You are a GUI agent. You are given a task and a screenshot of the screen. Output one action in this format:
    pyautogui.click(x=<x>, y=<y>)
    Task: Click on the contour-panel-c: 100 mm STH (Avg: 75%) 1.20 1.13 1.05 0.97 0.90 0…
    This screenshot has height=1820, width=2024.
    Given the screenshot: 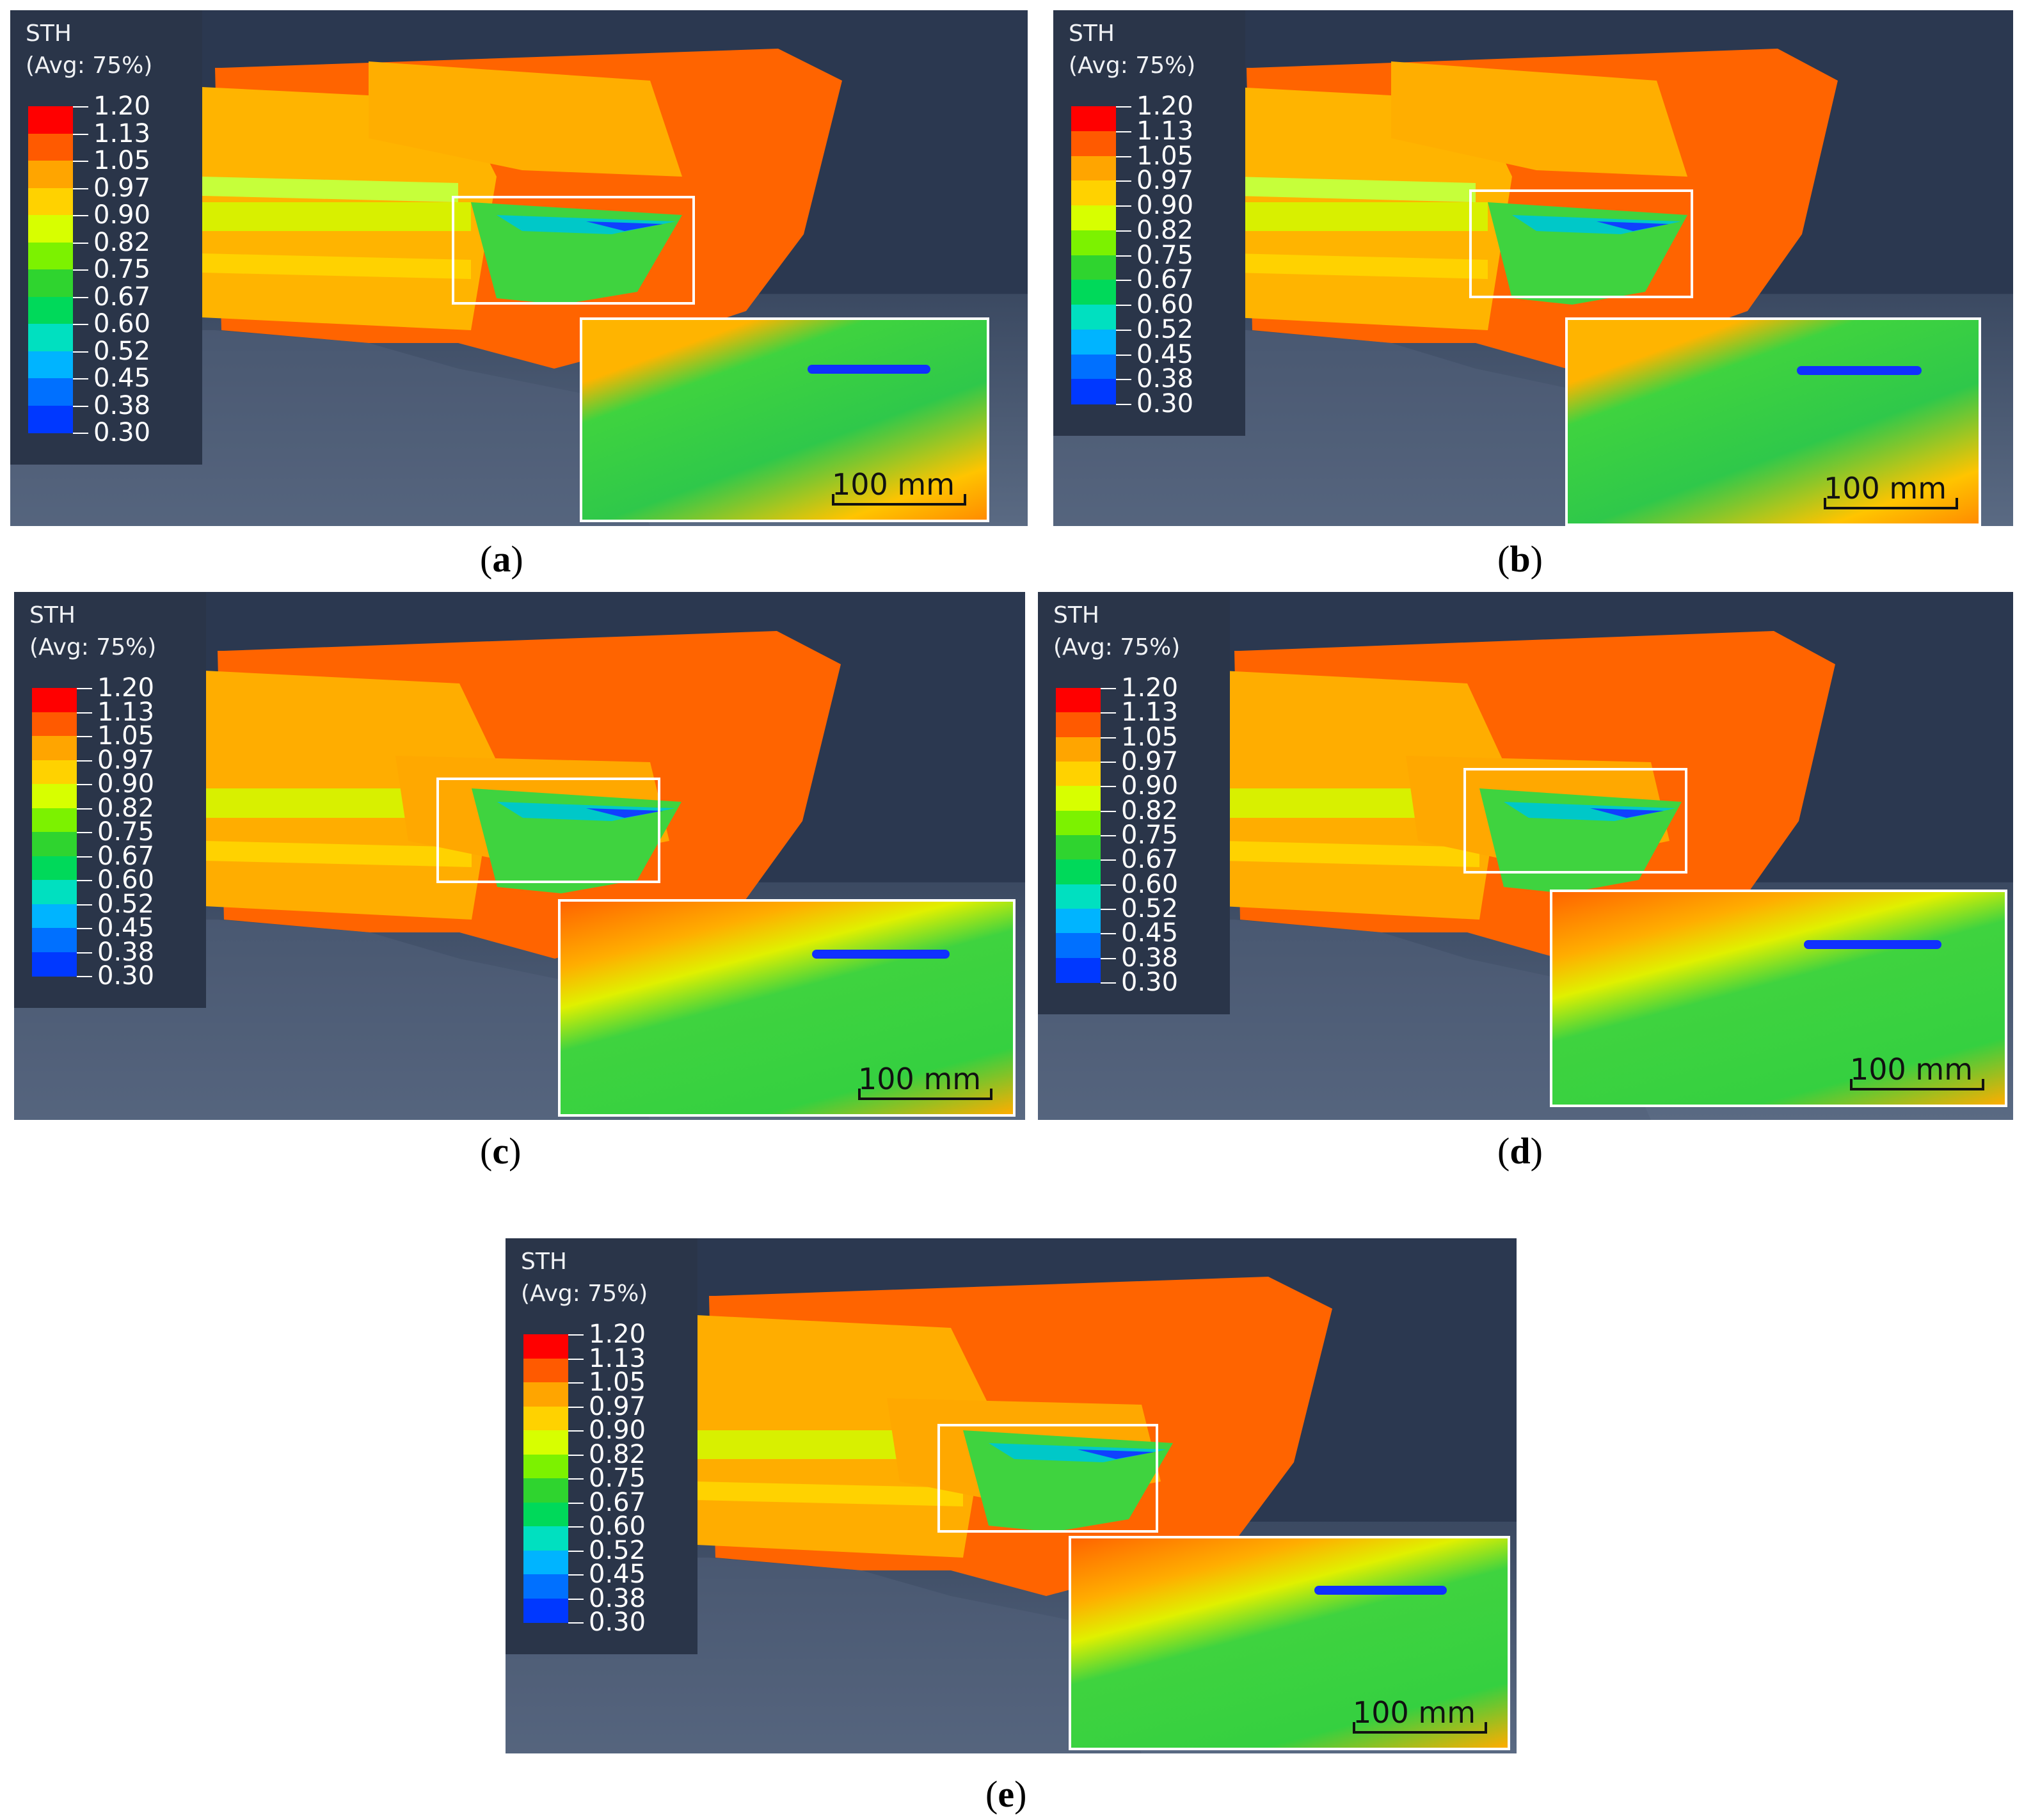 What is the action you would take?
    pyautogui.click(x=519, y=856)
    